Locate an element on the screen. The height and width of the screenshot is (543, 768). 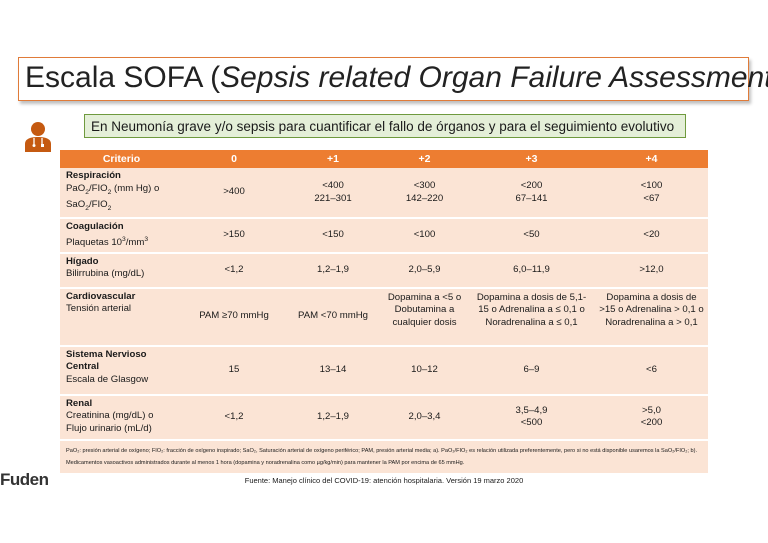
value-cell: 13–14 is located at coordinates (333, 370).